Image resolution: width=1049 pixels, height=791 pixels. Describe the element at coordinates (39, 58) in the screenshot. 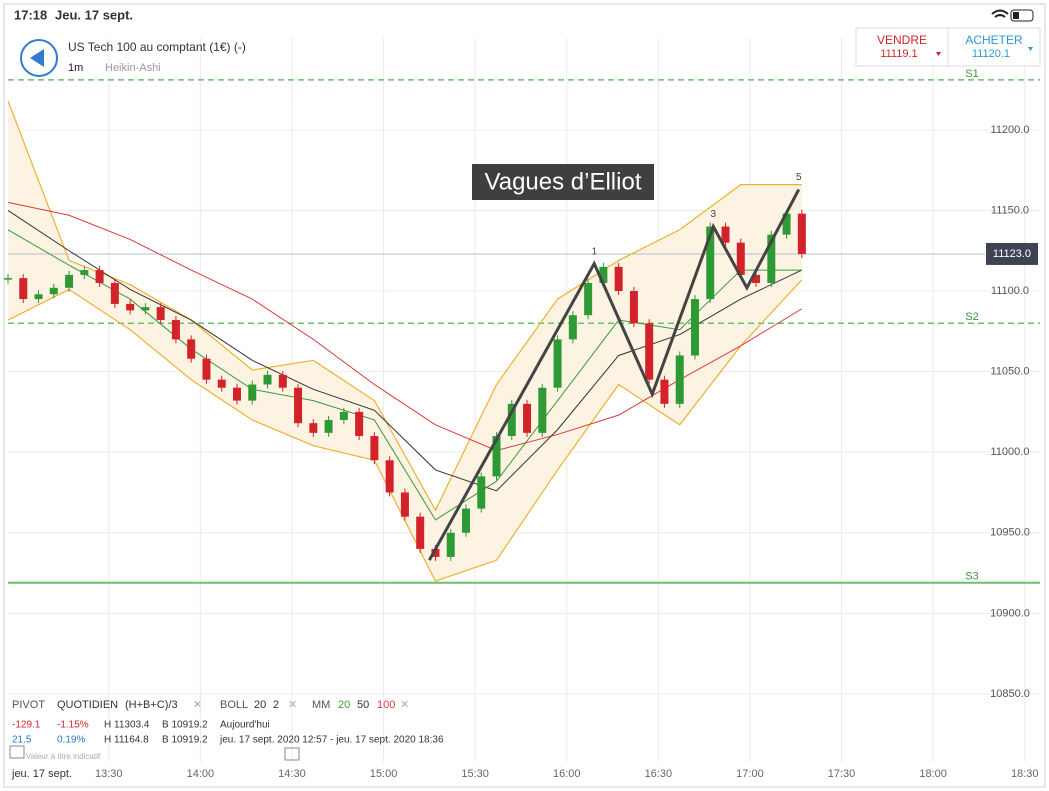

I see `back-button` at that location.